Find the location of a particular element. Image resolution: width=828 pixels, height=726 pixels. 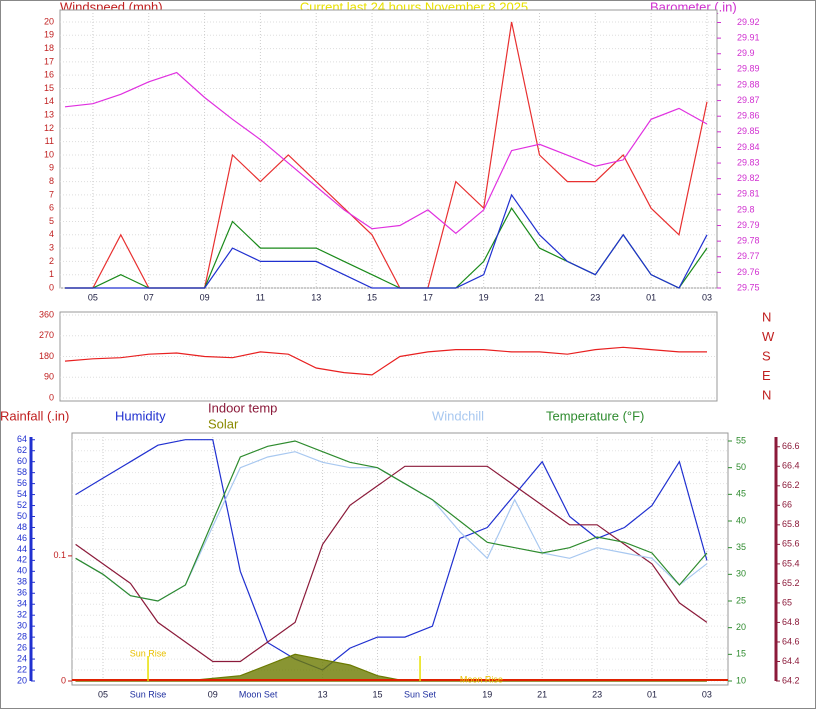

event-label: Sun Set is located at coordinates (420, 694).